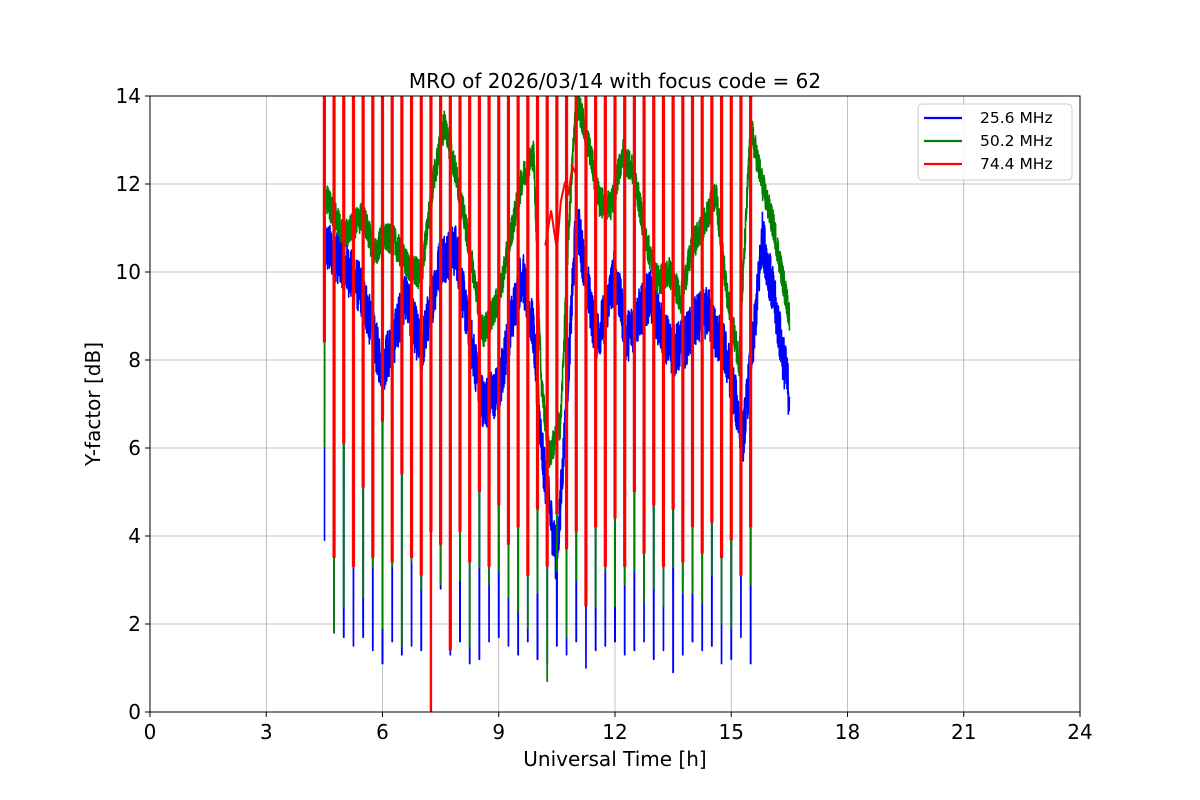 The height and width of the screenshot is (800, 1200). I want to click on x-tick-label: 3, so click(266, 732).